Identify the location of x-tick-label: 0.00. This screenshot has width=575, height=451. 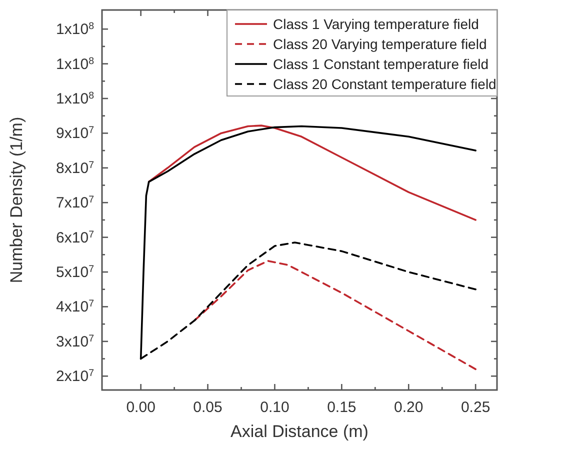
(141, 407).